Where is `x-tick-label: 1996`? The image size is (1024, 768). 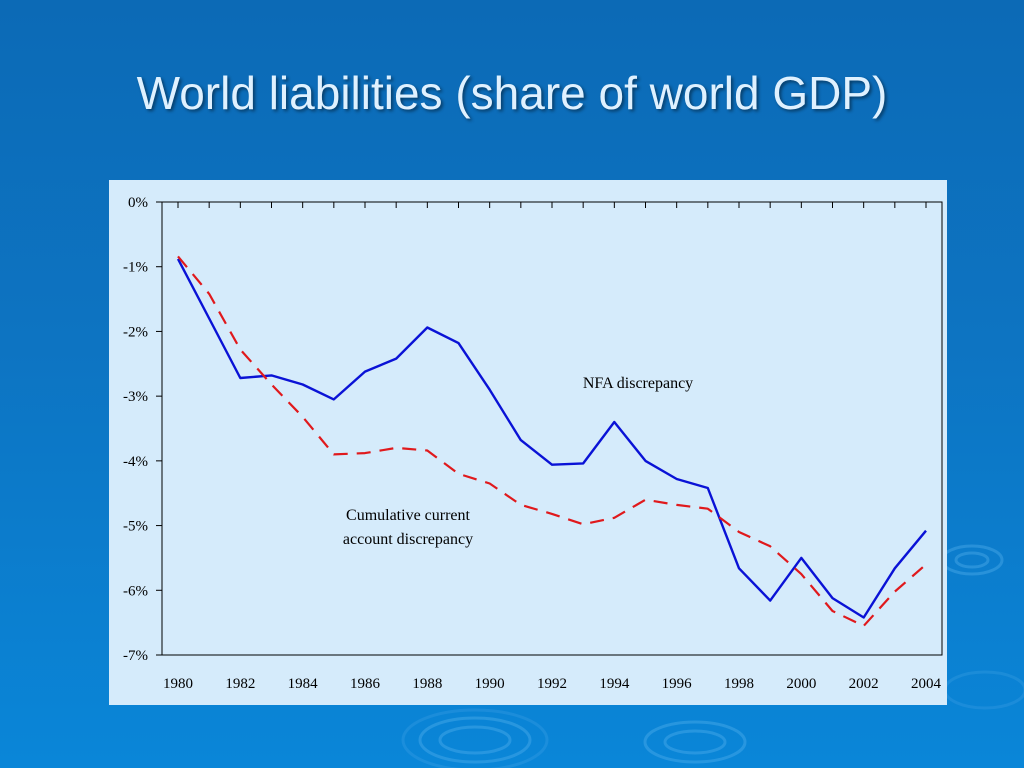
x-tick-label: 1996 is located at coordinates (677, 684).